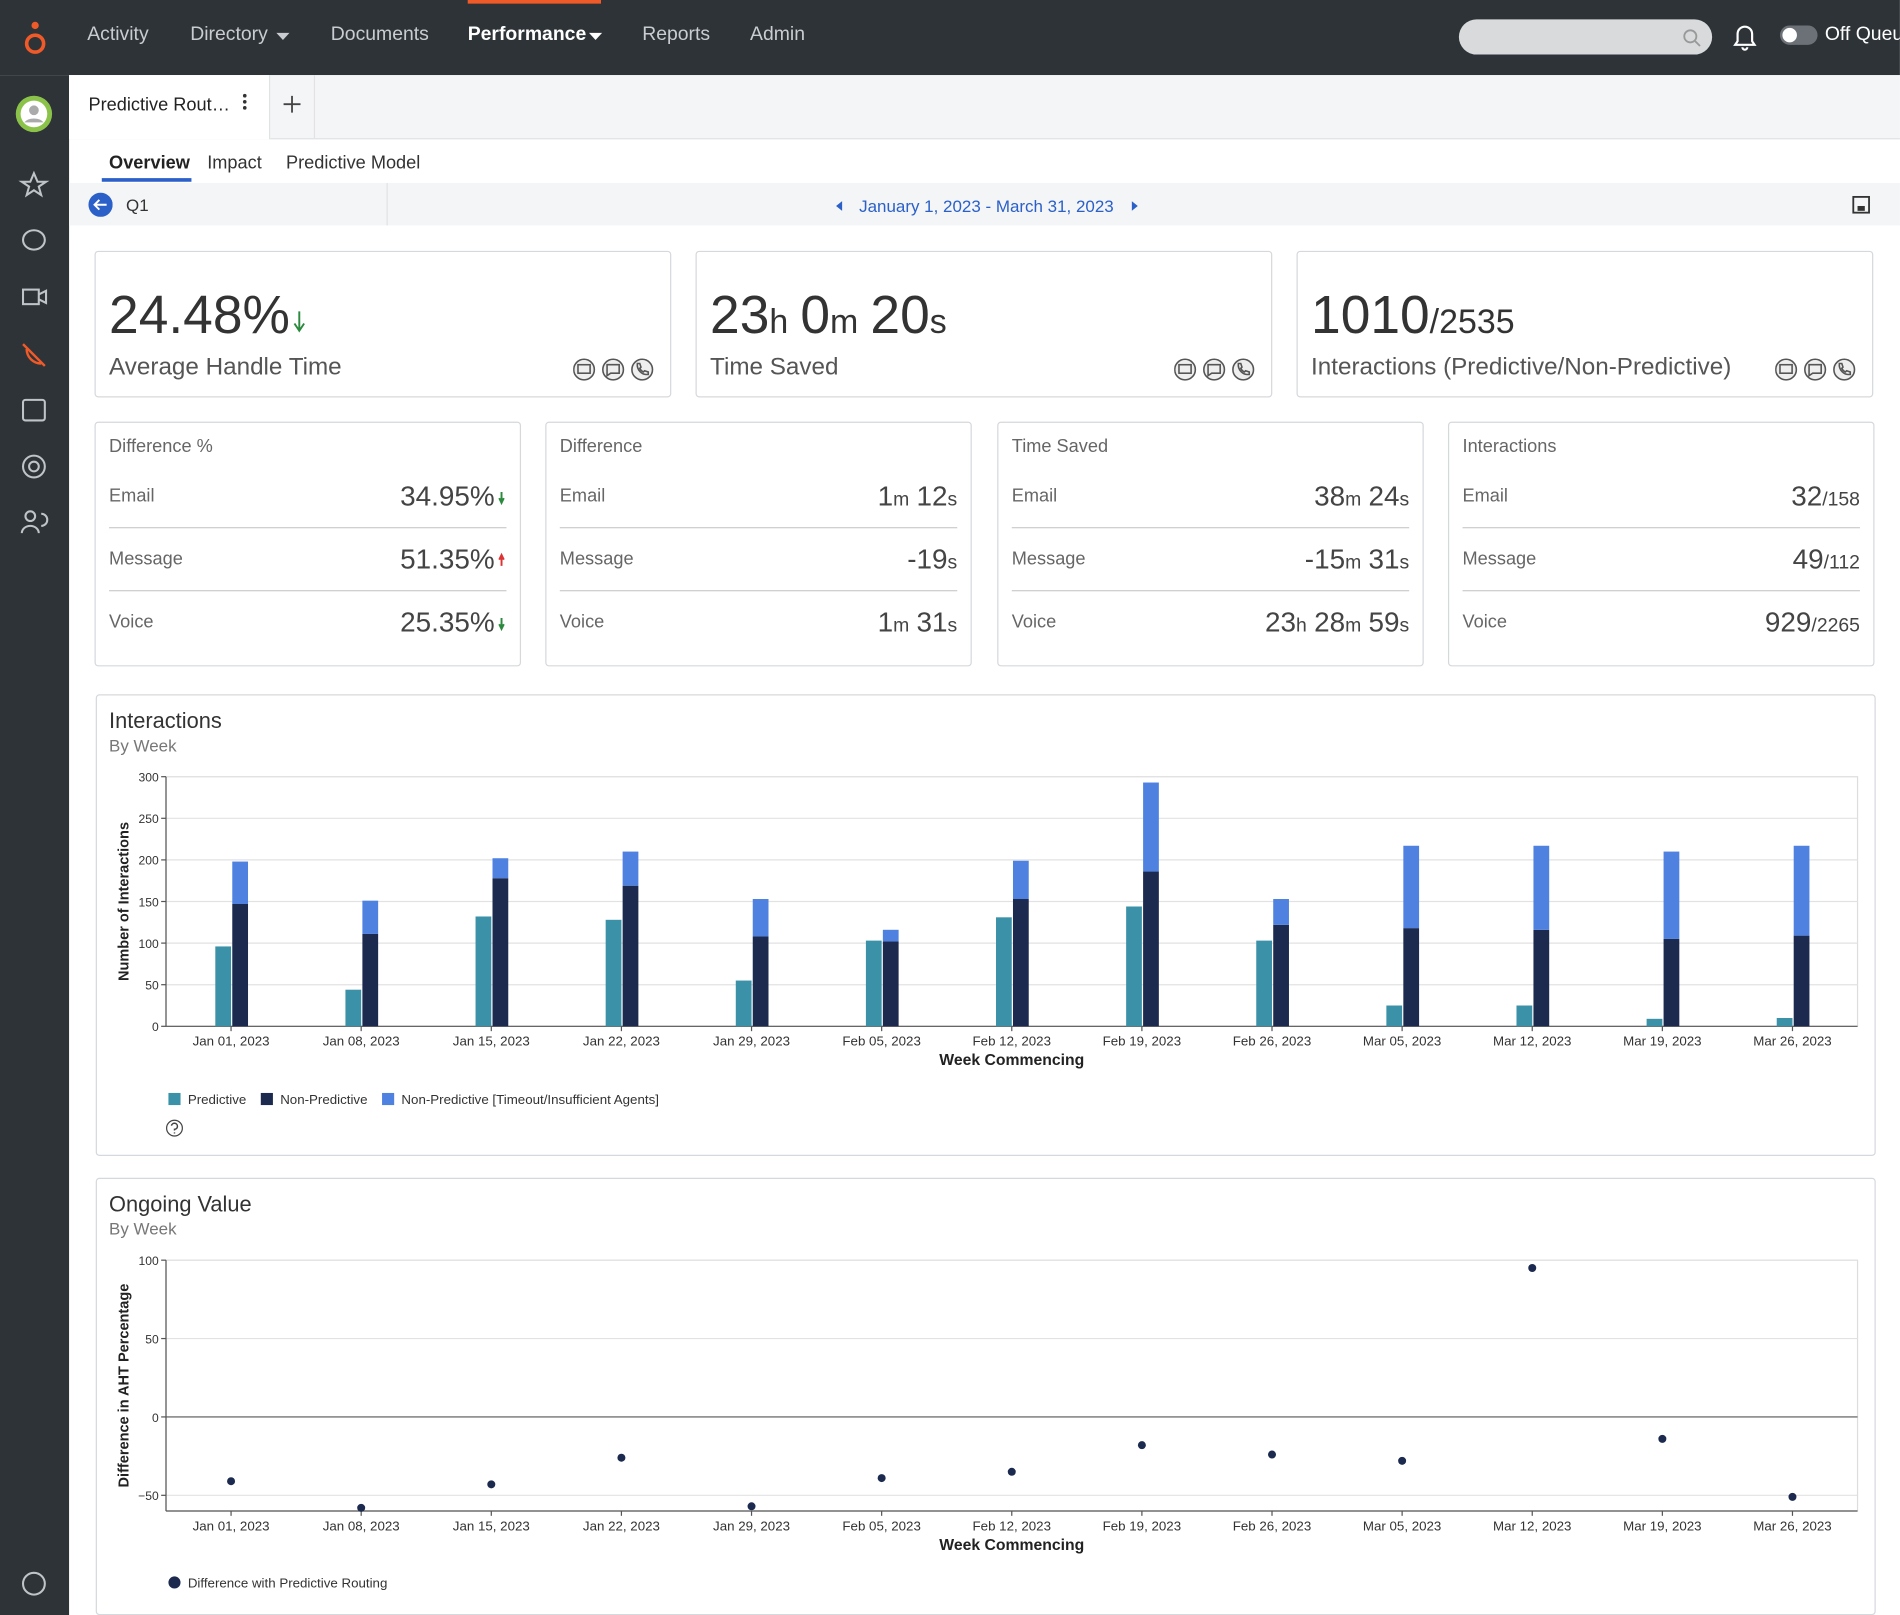 The width and height of the screenshot is (1900, 1615). What do you see at coordinates (1217, 369) in the screenshot?
I see `media-icons` at bounding box center [1217, 369].